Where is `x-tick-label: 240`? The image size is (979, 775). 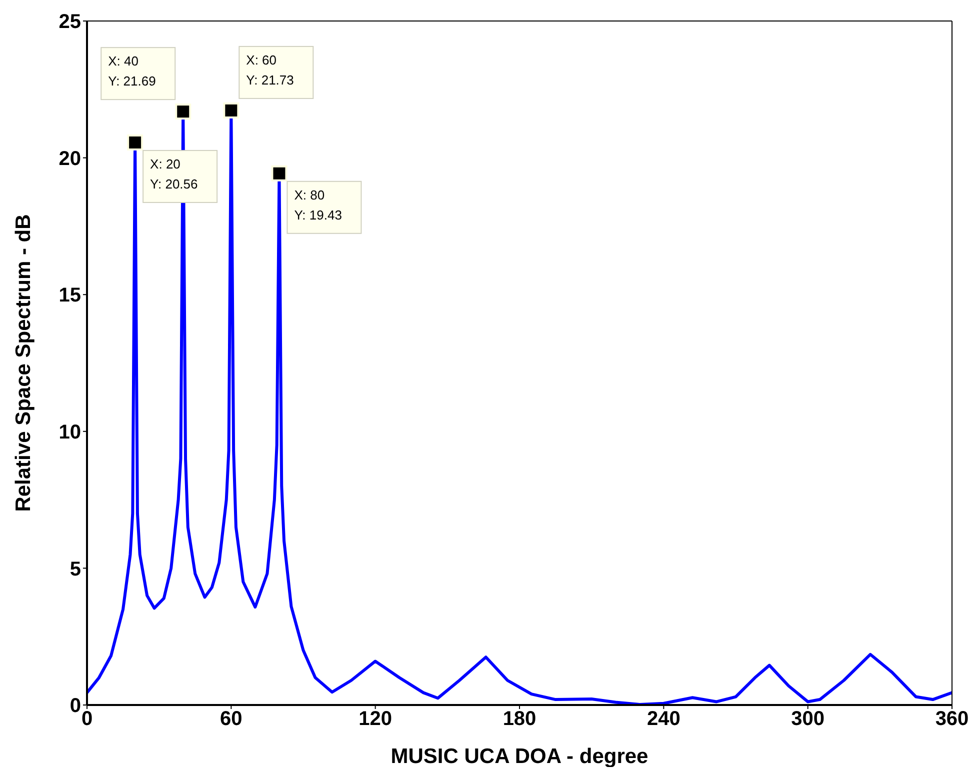 x-tick-label: 240 is located at coordinates (663, 719).